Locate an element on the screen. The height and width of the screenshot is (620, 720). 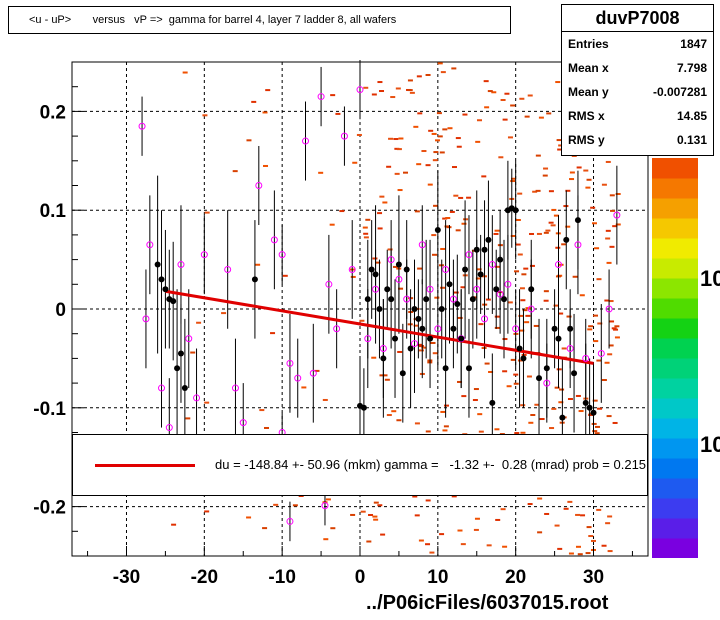
y-tick-label: -0.2 is located at coordinates (49, 508).